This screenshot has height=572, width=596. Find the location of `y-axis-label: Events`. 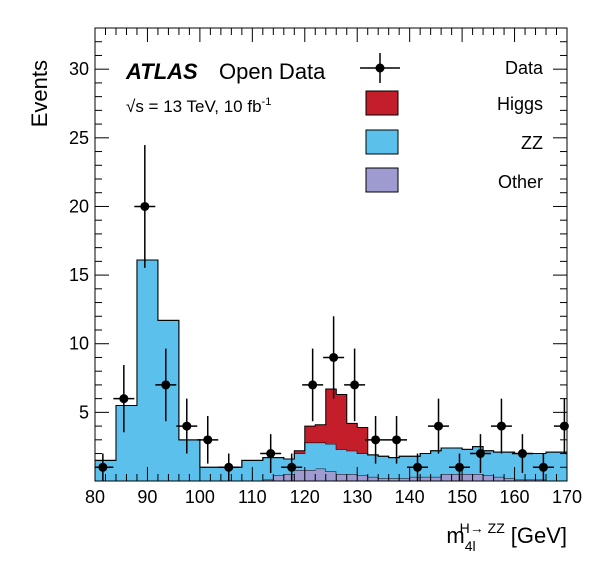

y-axis-label: Events is located at coordinates (39, 93).